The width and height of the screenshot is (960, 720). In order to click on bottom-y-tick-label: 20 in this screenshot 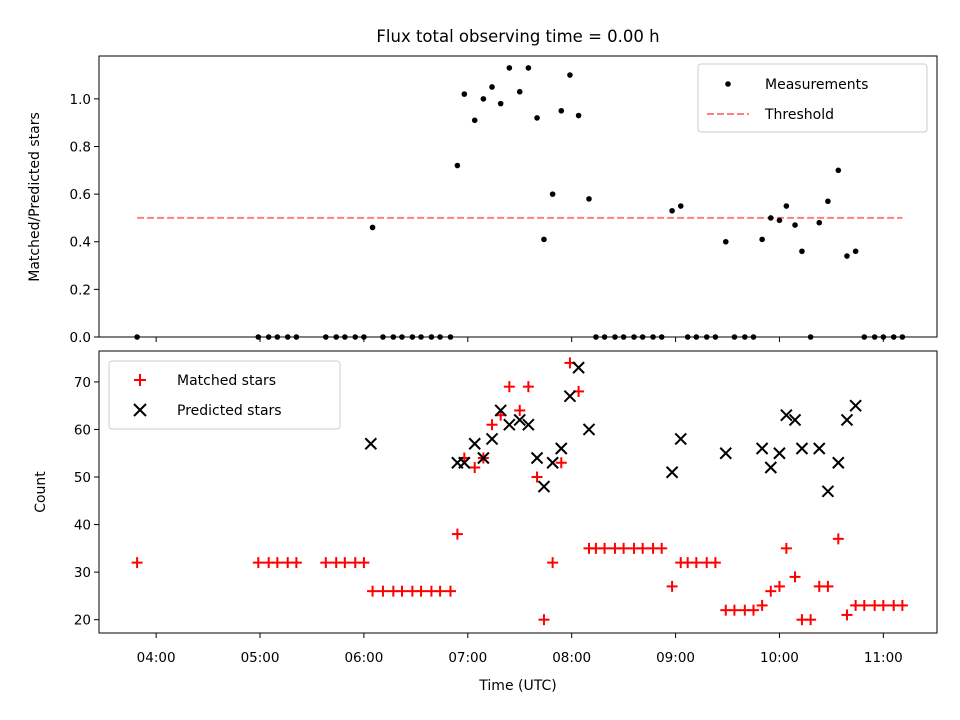, I will do `click(82, 621)`.